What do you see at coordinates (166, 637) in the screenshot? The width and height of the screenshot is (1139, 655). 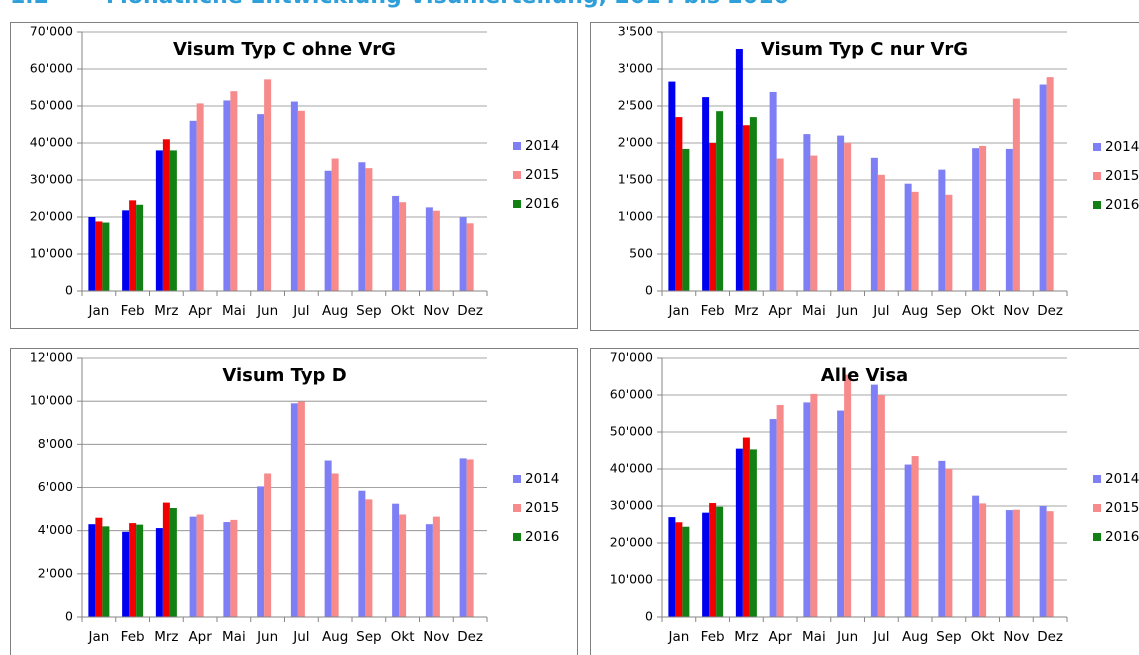 I see `x-tick-label: Mrz` at bounding box center [166, 637].